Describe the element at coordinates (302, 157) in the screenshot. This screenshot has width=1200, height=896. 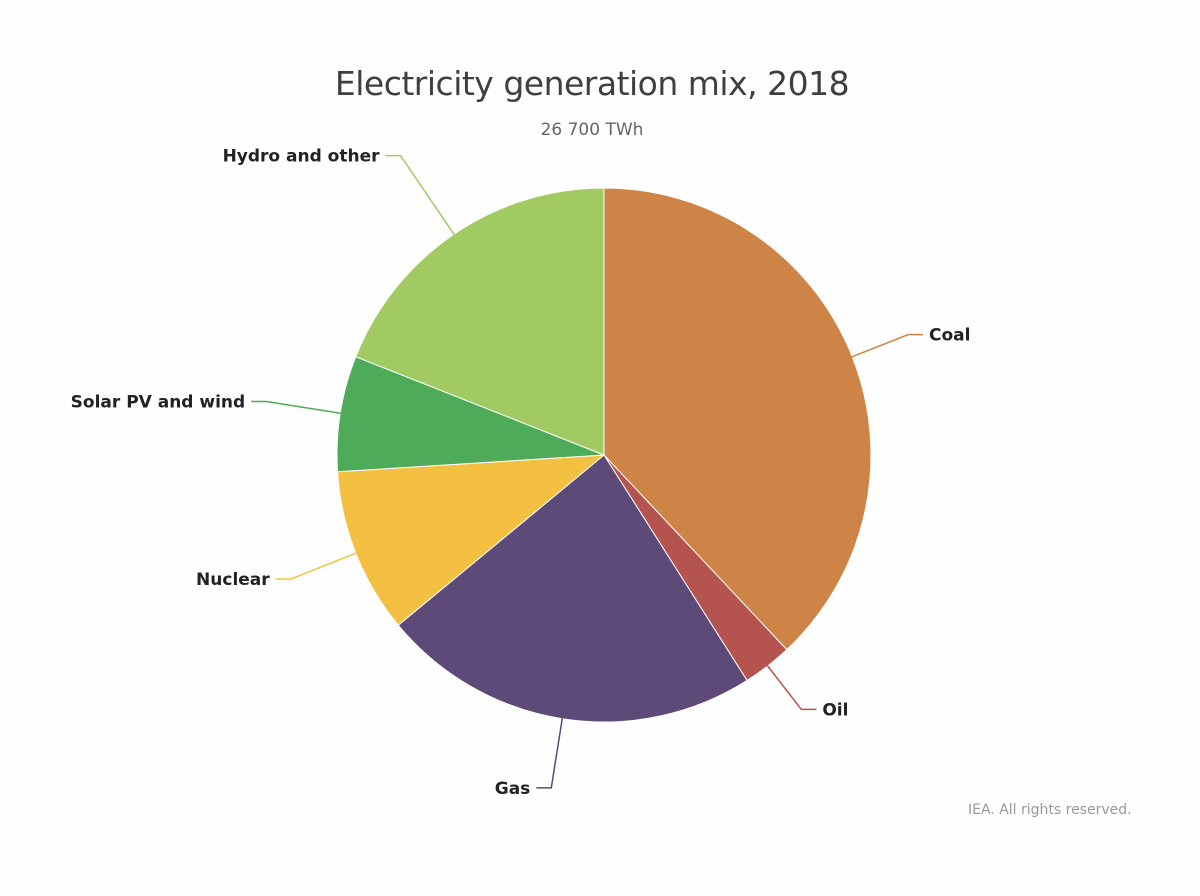
I see `slice-label: Hydro and other` at that location.